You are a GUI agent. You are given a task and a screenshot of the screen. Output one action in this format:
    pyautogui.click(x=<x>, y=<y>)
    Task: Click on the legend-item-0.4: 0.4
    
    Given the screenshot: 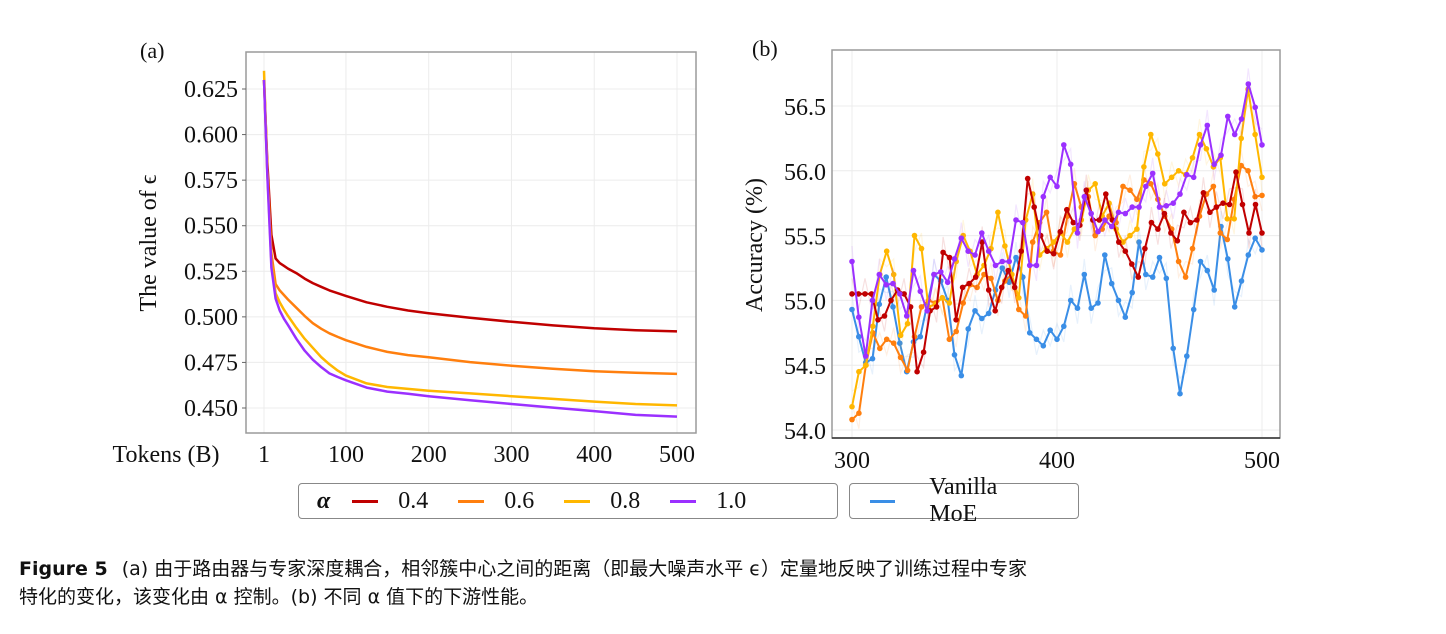 What is the action you would take?
    pyautogui.click(x=390, y=501)
    